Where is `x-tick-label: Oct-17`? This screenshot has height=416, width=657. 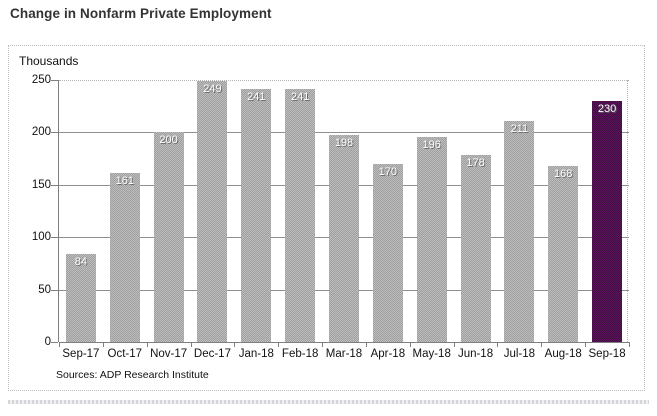 x-tick-label: Oct-17 is located at coordinates (125, 354).